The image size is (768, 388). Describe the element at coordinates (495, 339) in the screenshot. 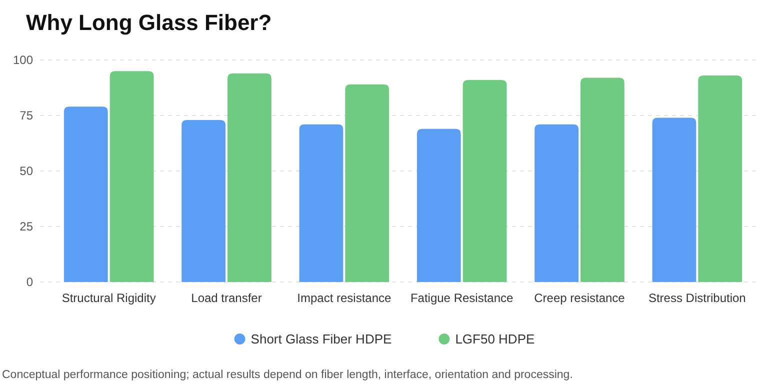

I see `legend-label: LGF50 HDPE` at that location.